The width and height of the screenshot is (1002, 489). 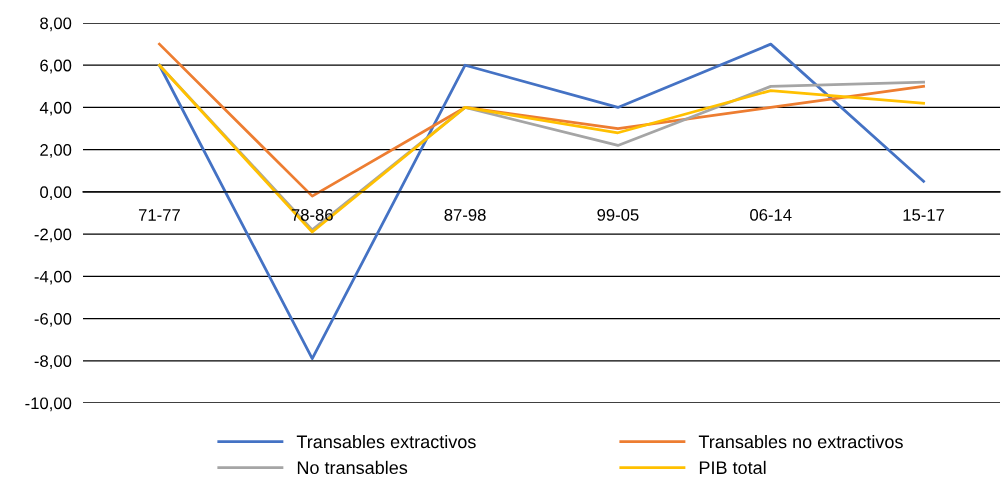 I want to click on y-tick-label: -4,00, so click(x=53, y=277).